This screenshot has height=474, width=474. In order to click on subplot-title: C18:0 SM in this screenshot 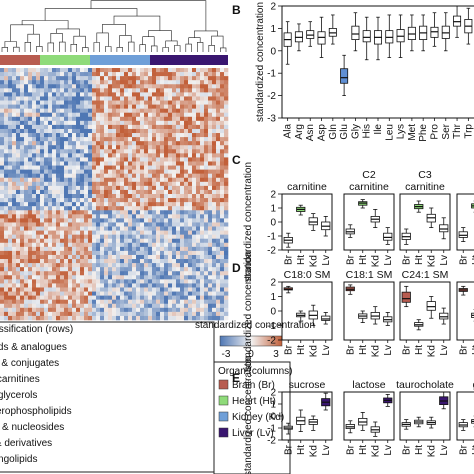, I will do `click(307, 275)`.